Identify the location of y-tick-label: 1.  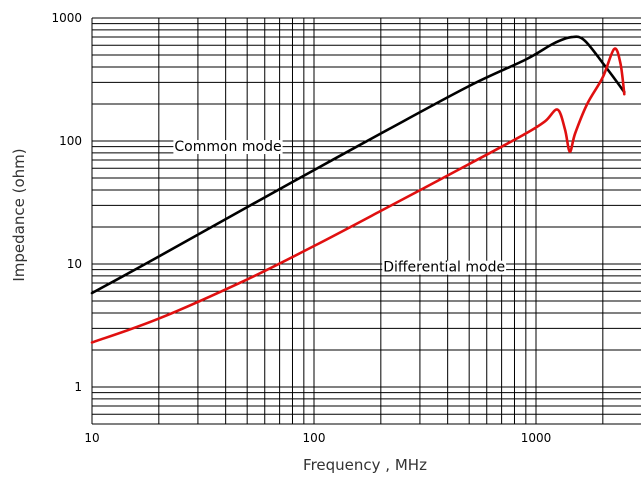
(78, 387).